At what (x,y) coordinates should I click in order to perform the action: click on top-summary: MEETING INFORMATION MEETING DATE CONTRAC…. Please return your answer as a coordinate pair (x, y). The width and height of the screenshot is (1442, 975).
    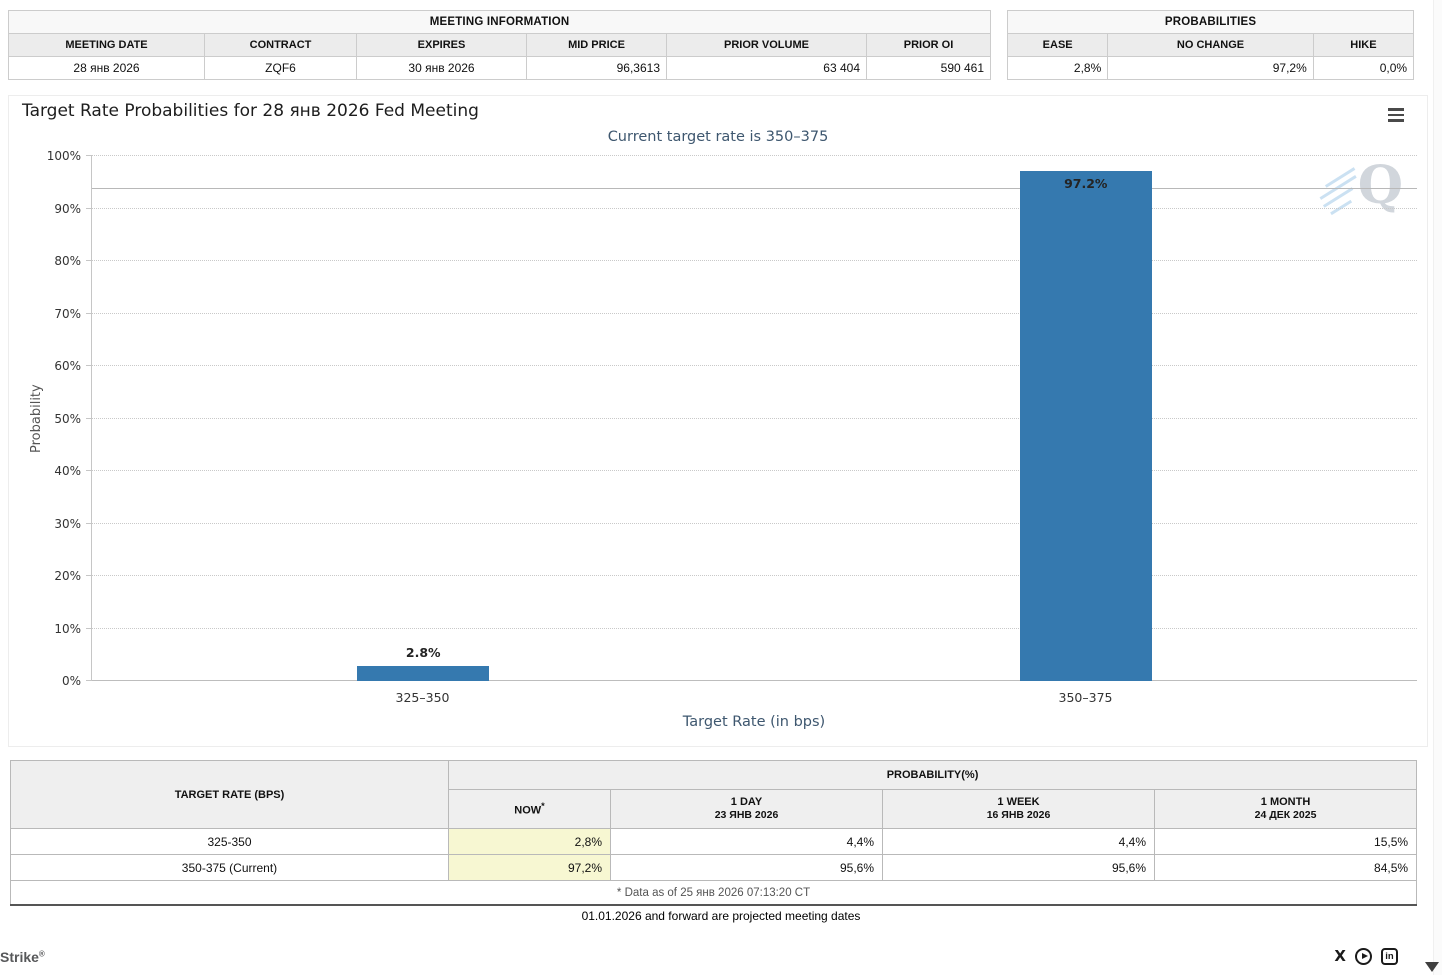
    Looking at the image, I should click on (711, 45).